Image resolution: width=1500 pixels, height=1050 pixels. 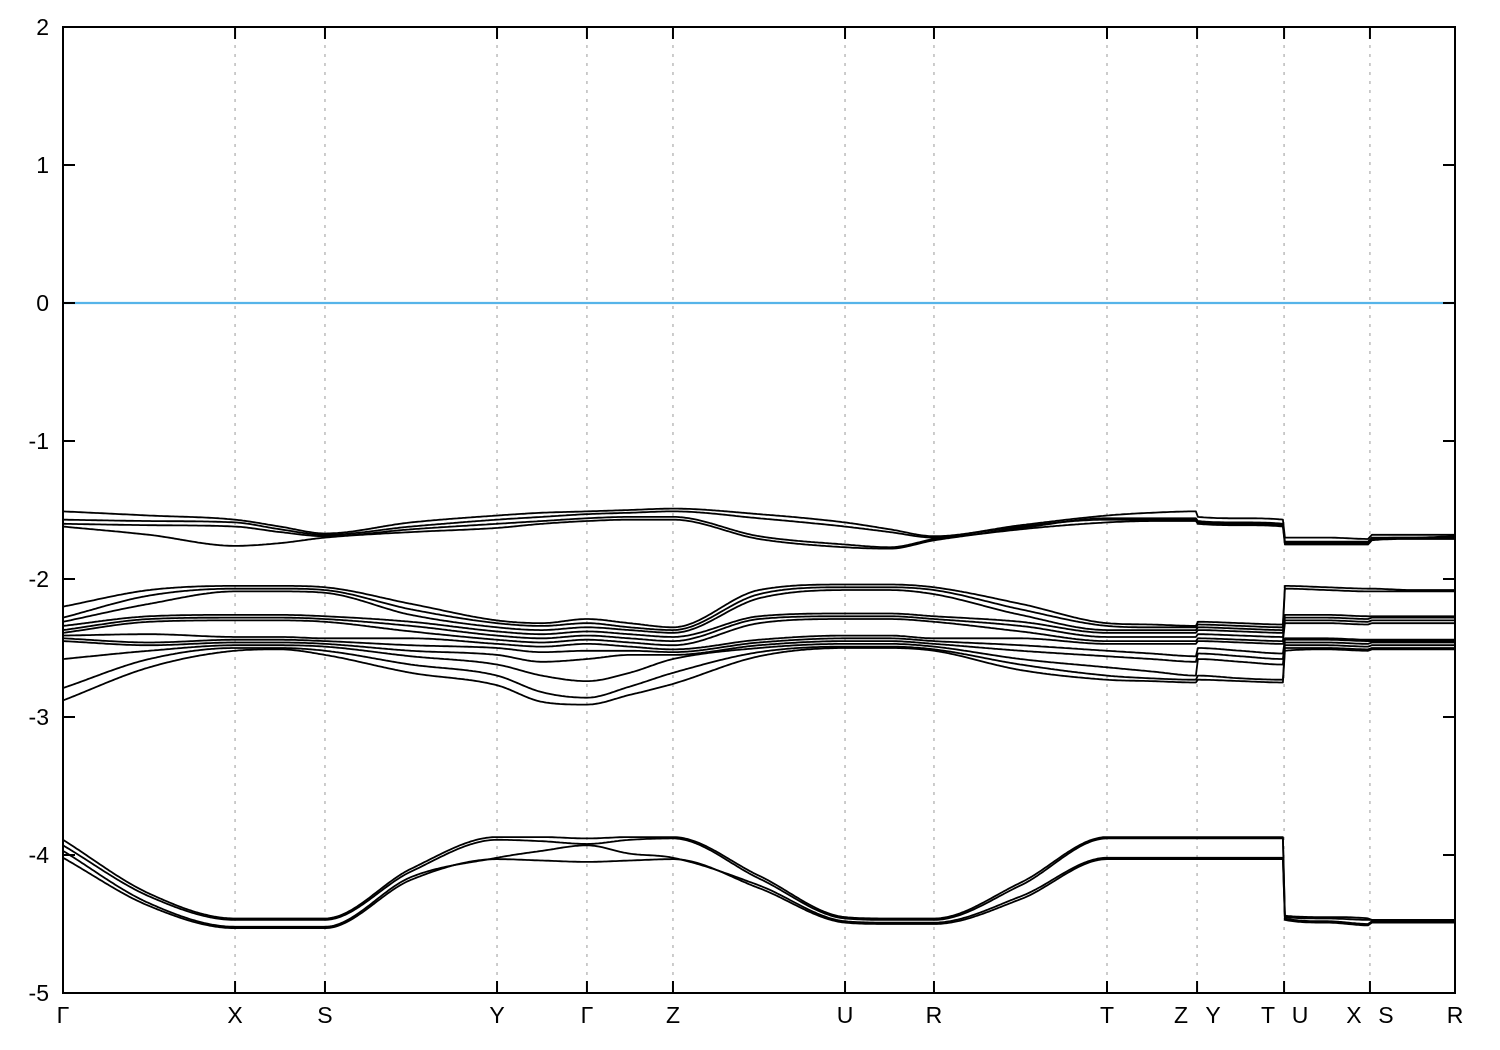 What do you see at coordinates (42, 303) in the screenshot?
I see `y-tick-label: 0` at bounding box center [42, 303].